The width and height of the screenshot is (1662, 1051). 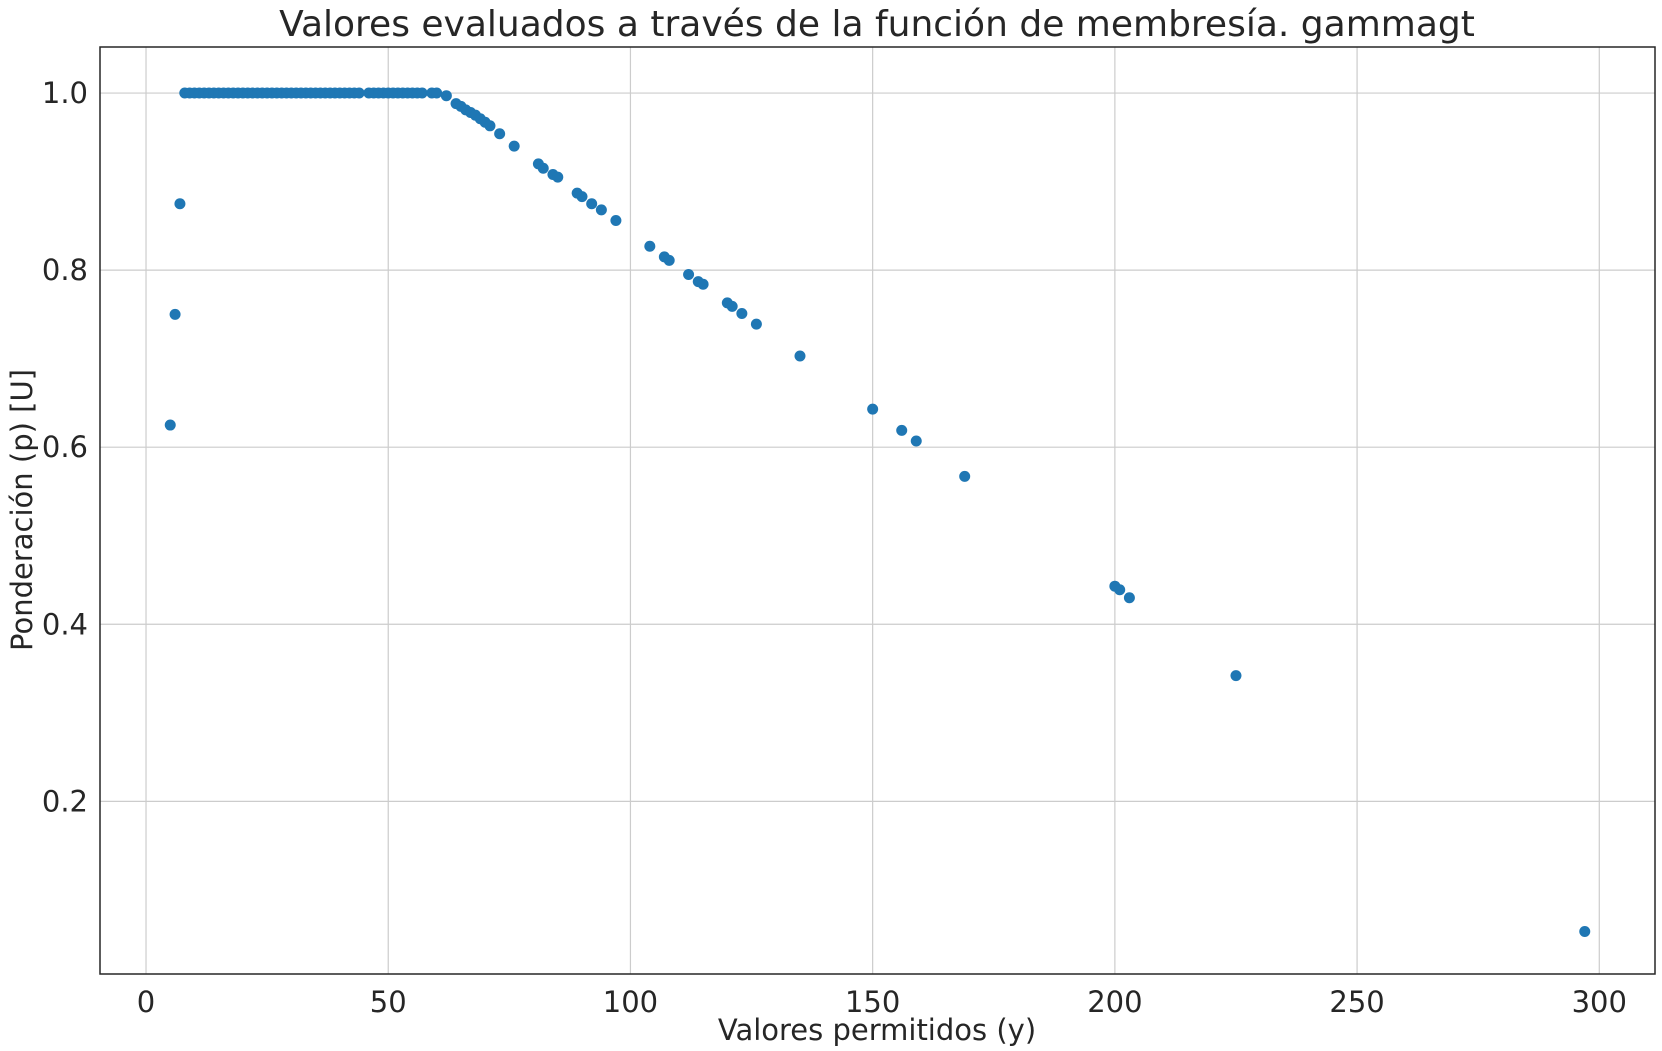 What do you see at coordinates (877, 1030) in the screenshot?
I see `x-axis-label: Valores permitidos (y)` at bounding box center [877, 1030].